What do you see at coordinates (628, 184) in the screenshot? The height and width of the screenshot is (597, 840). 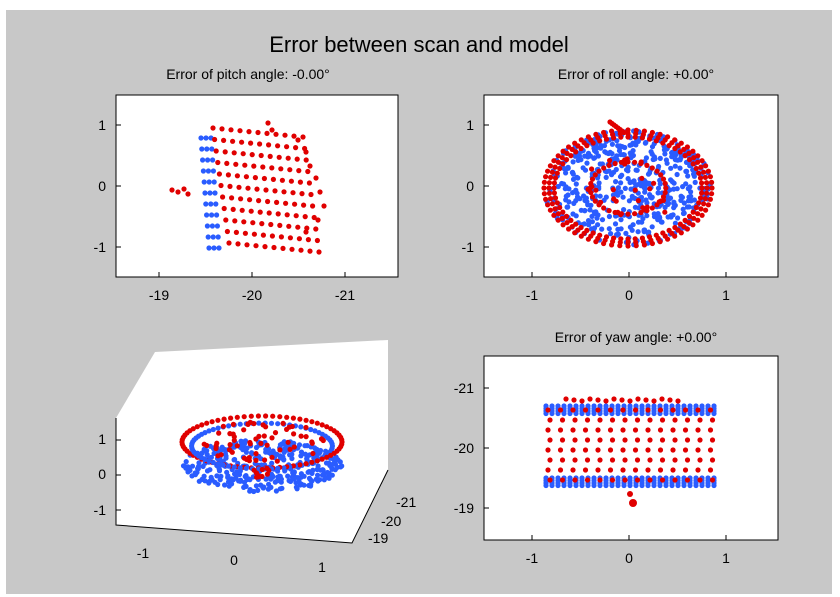 I see `roll-points` at bounding box center [628, 184].